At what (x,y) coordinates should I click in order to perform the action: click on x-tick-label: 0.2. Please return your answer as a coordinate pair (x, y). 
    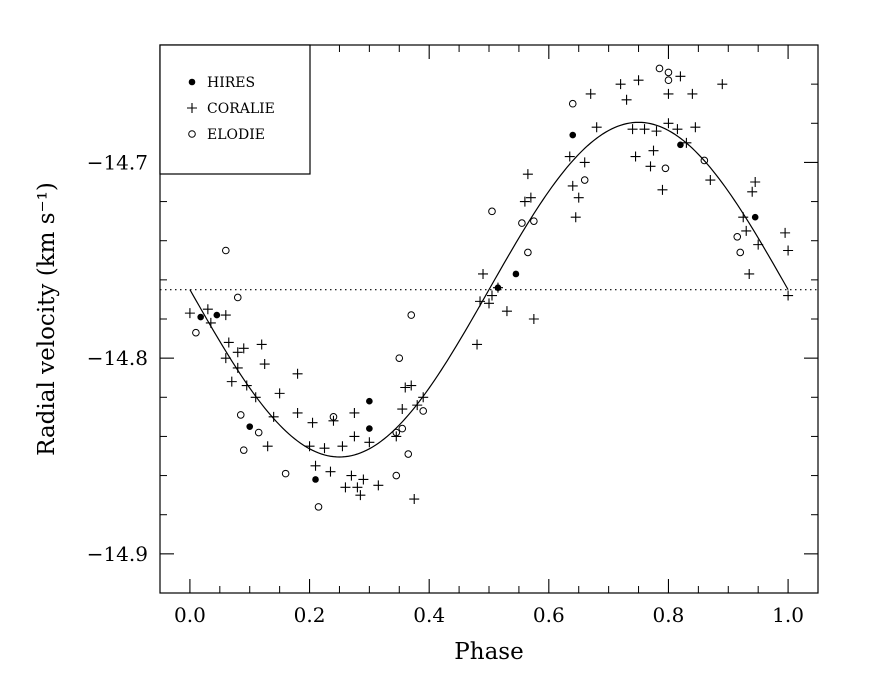
    Looking at the image, I should click on (310, 615).